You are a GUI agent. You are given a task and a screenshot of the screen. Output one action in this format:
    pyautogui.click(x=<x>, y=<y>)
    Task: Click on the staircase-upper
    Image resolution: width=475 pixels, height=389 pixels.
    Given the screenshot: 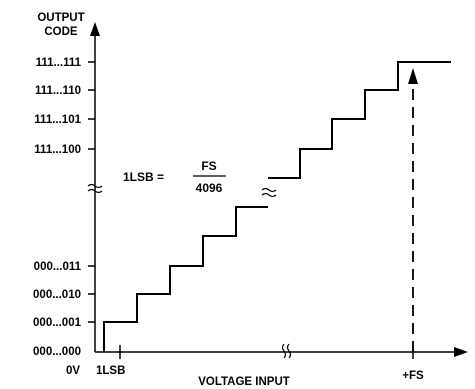 What is the action you would take?
    pyautogui.click(x=359, y=120)
    